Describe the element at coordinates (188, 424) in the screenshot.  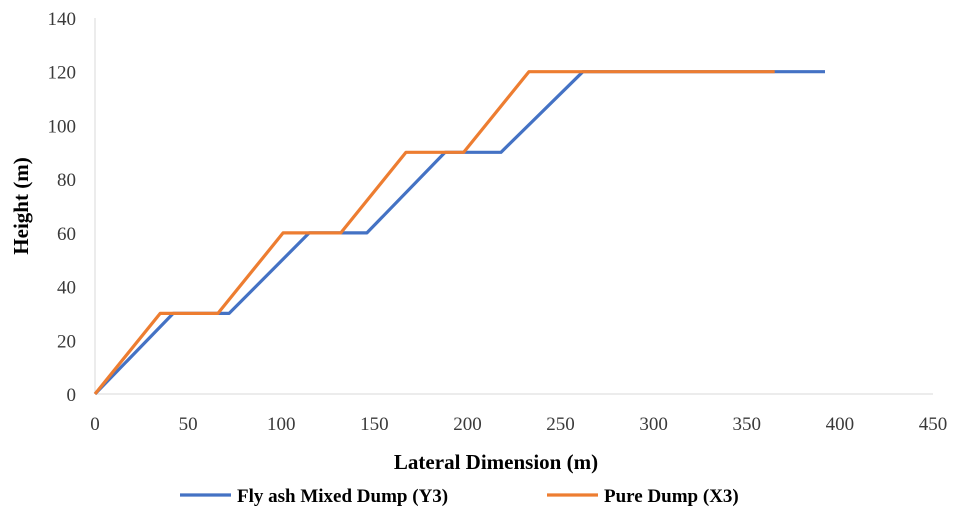
I see `x-tick-label: 50` at that location.